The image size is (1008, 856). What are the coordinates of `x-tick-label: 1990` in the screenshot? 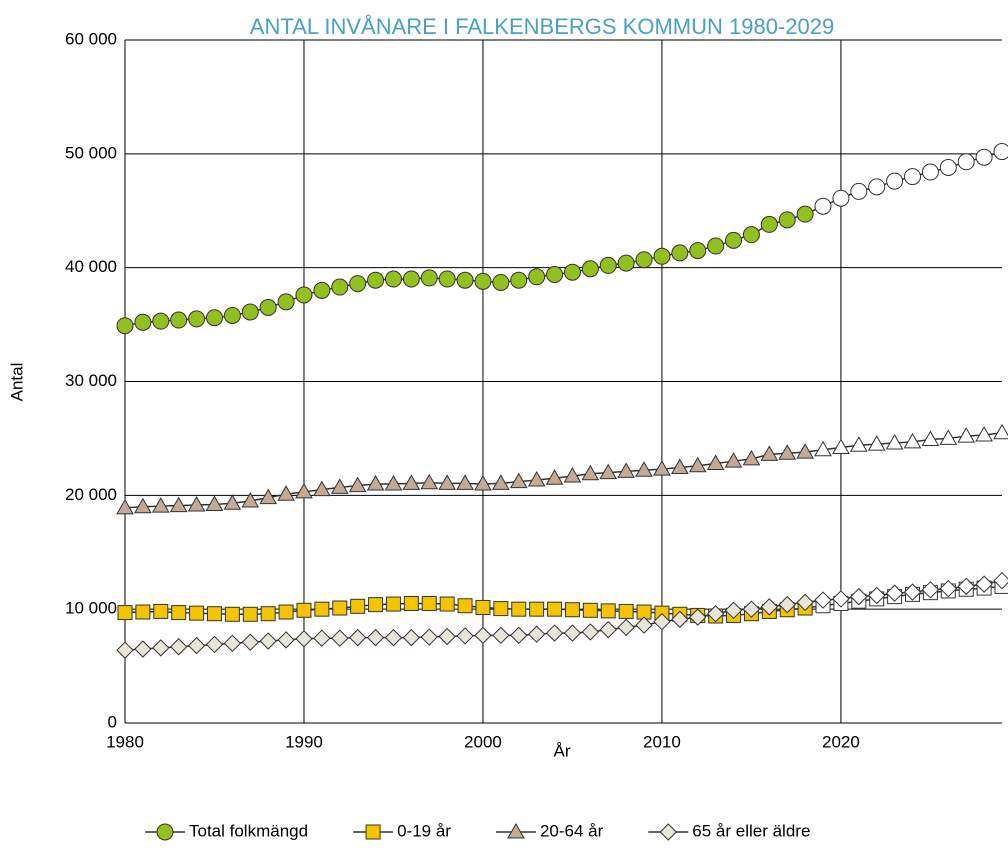 It's located at (304, 741).